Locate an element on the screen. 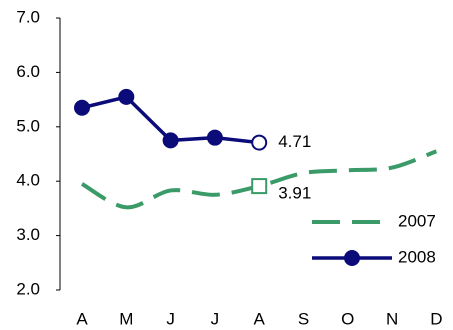 This screenshot has height=330, width=453. legend-marker is located at coordinates (352, 258).